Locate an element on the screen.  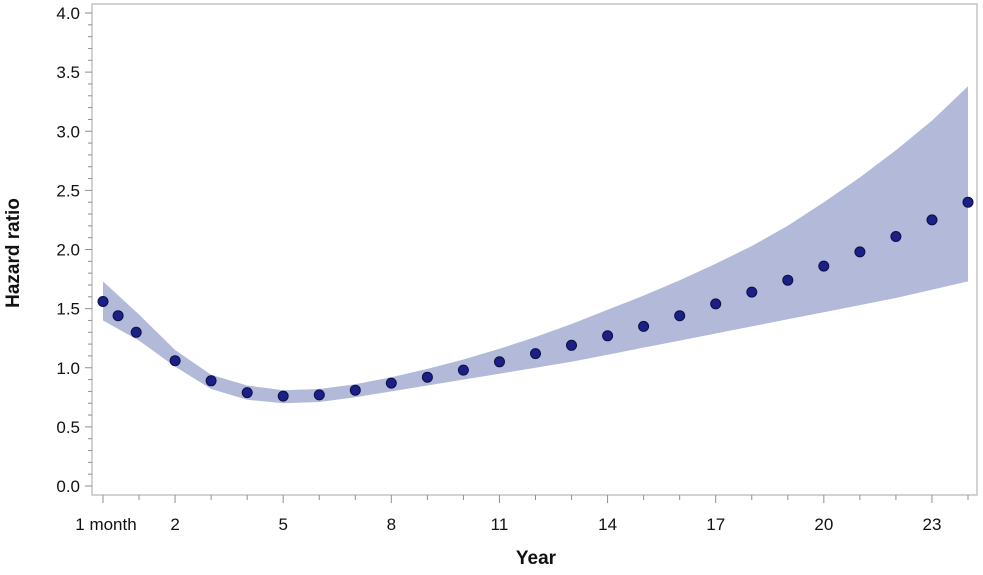
x-tick-label: 20 is located at coordinates (823, 524).